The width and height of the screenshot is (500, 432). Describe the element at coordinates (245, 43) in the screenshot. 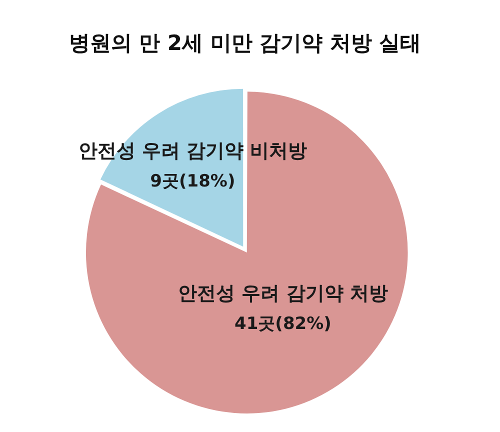

I see `chart-title: 병원의 만 2세 미만 감기약 처방 실태` at that location.